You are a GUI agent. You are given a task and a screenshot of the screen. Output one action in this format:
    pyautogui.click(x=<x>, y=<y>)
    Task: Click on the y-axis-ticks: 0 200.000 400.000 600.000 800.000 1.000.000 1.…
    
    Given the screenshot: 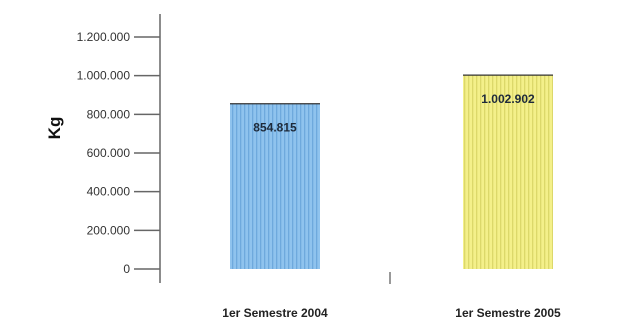 What is the action you would take?
    pyautogui.click(x=118, y=153)
    